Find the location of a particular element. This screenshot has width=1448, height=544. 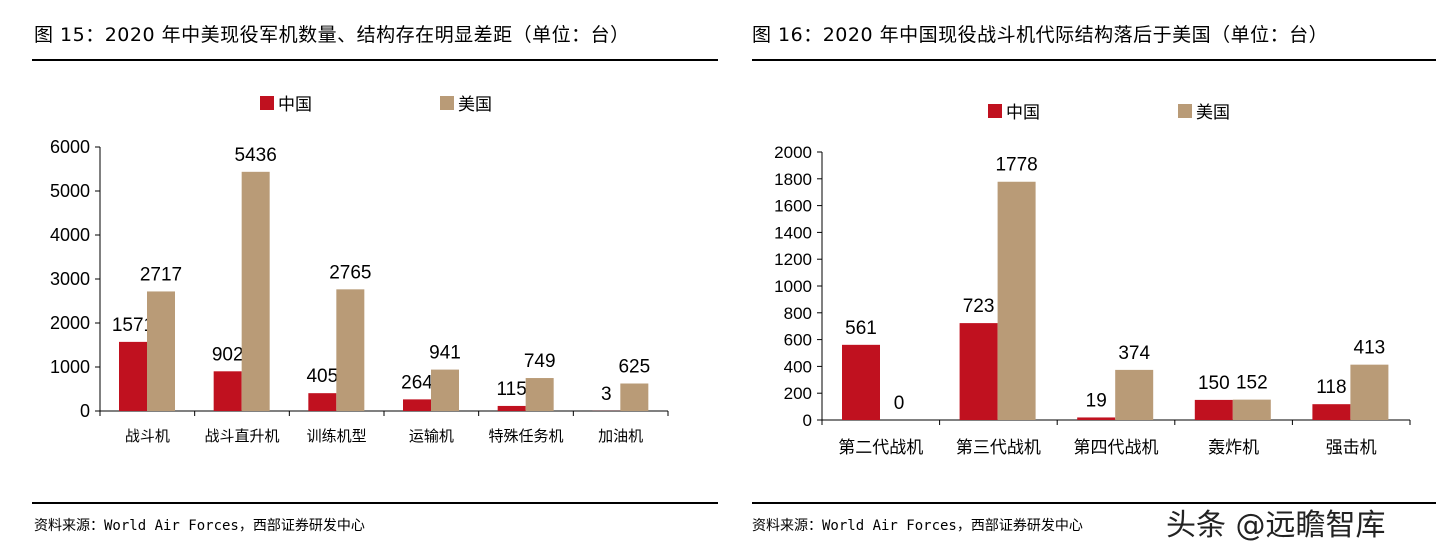

y-tick-label: 5000 is located at coordinates (70, 191).